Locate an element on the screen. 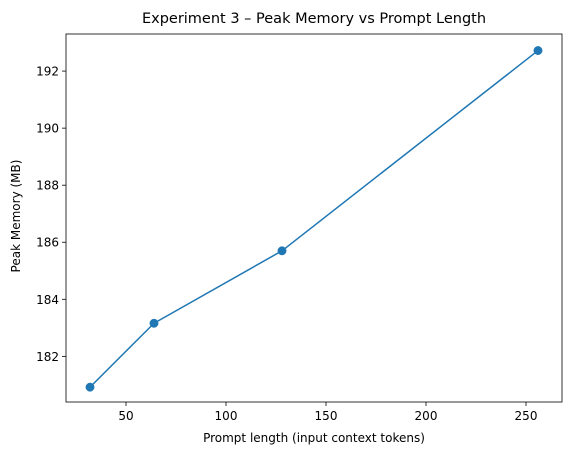 This screenshot has height=455, width=571. x-tick-label: 250 is located at coordinates (526, 416).